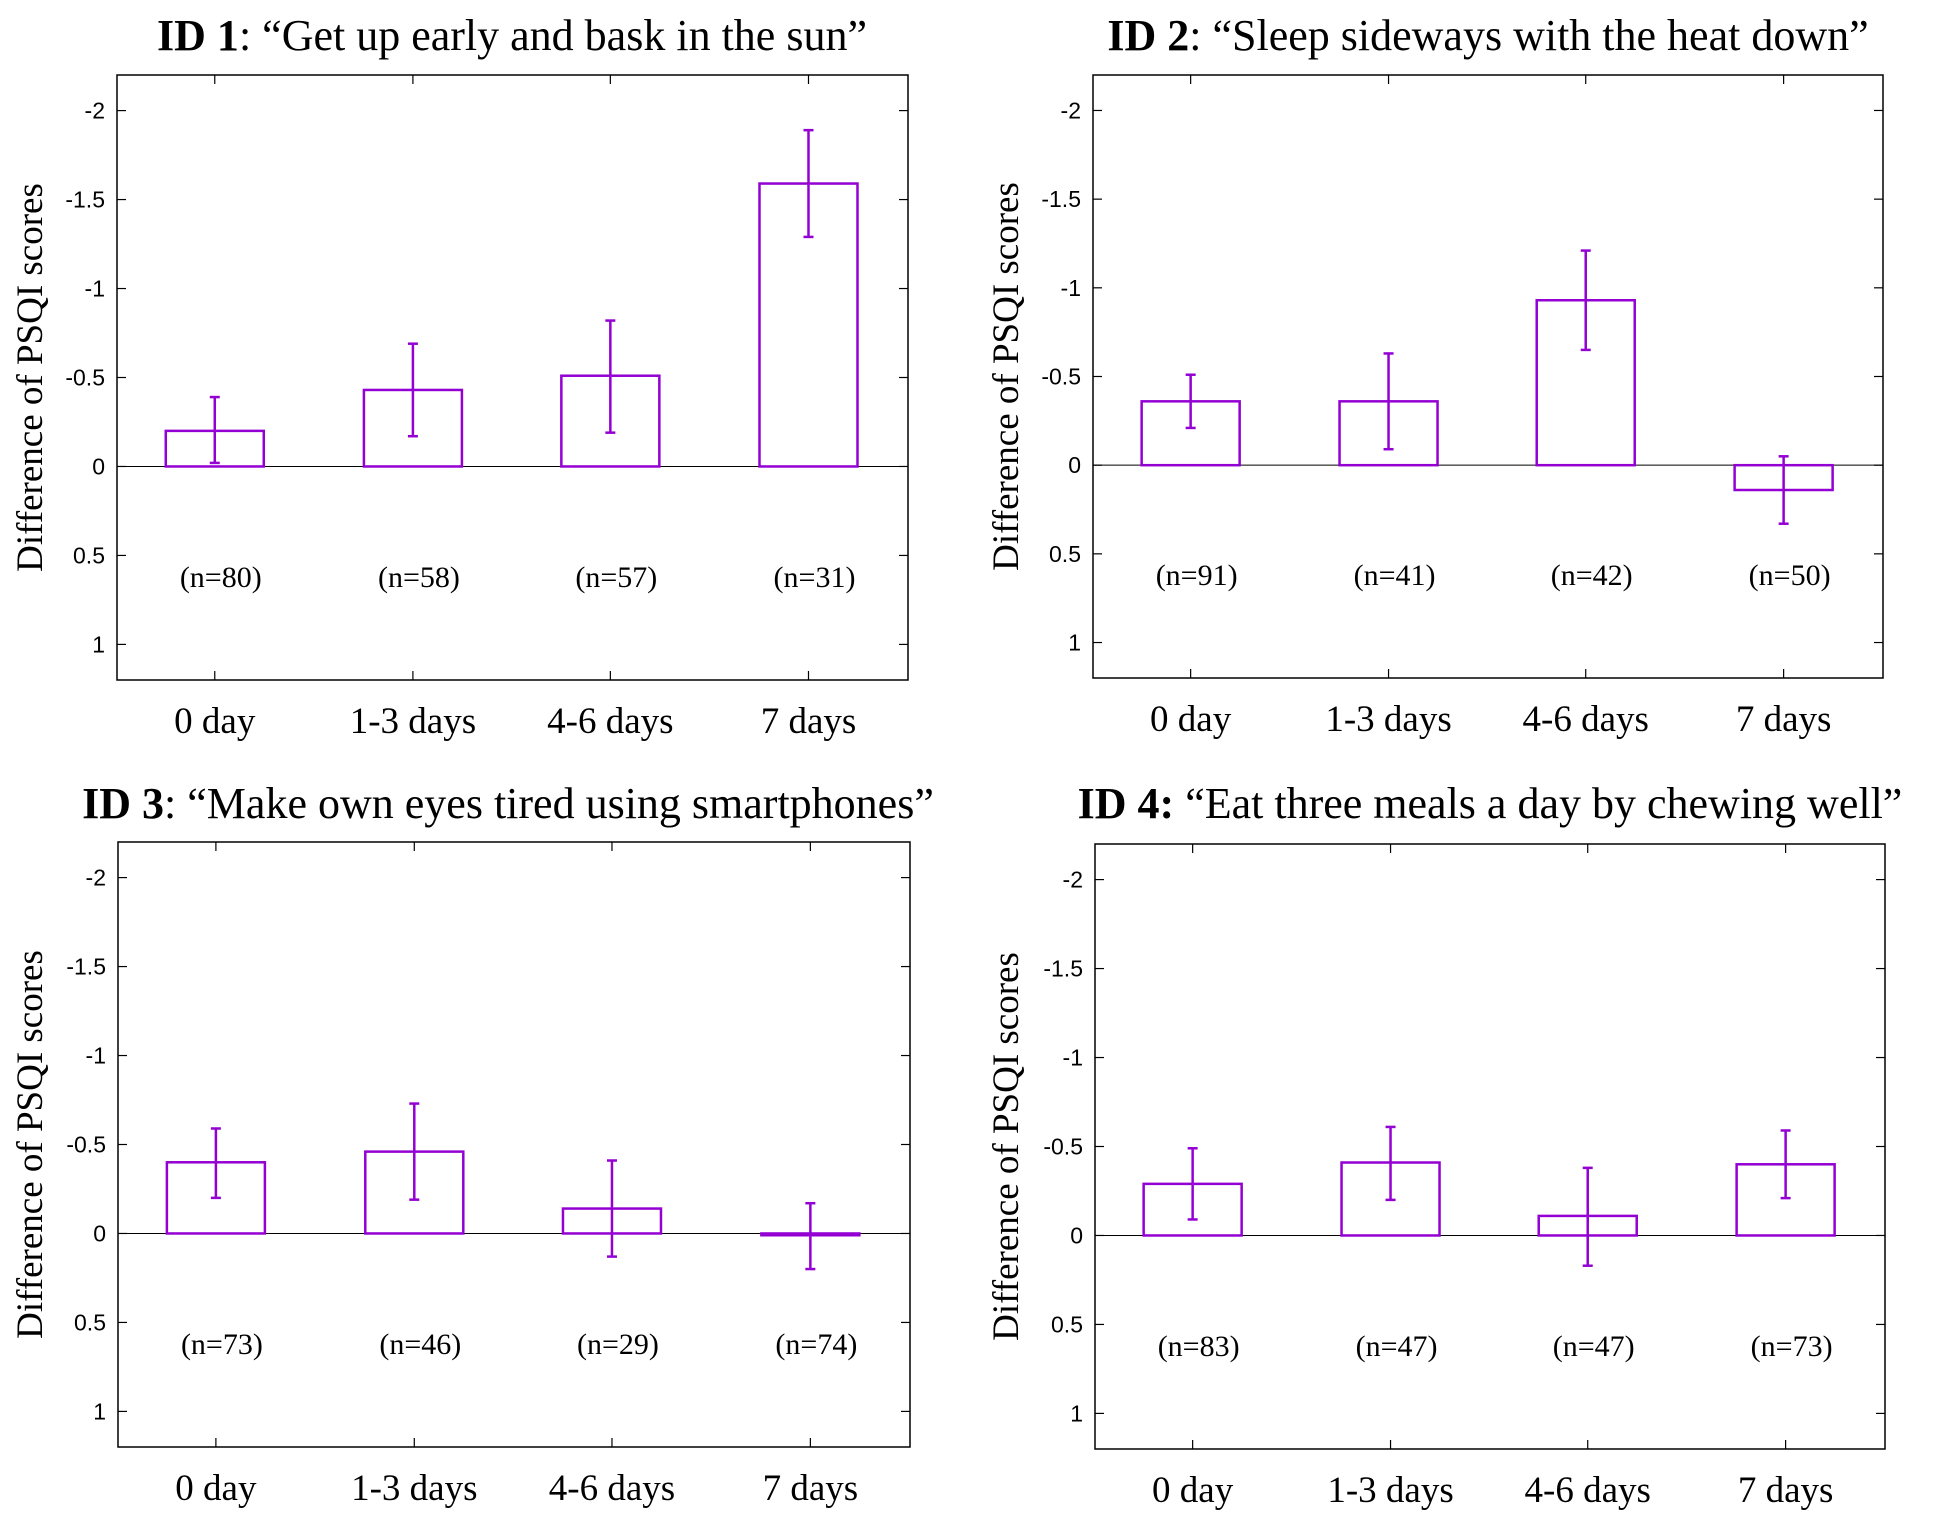 The image size is (1952, 1528). What do you see at coordinates (1148, 35) in the screenshot?
I see `panel-title-id: ID 2` at bounding box center [1148, 35].